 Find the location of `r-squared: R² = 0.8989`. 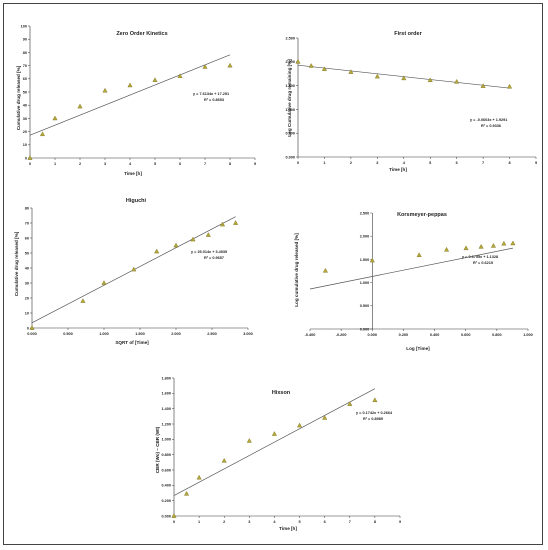

r-squared: R² = 0.8989 is located at coordinates (373, 419).